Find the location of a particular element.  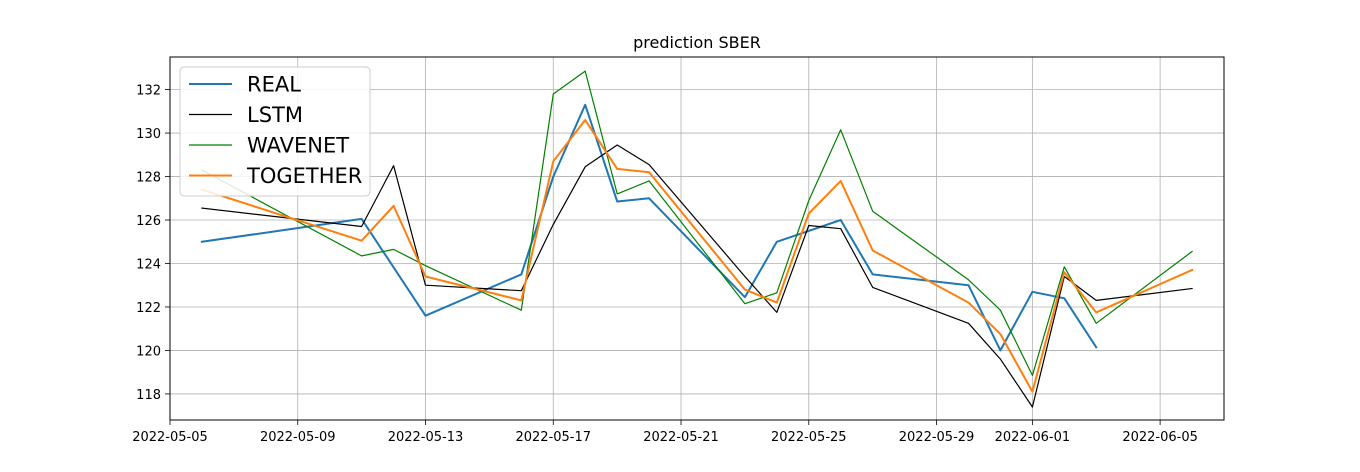

y-tick-label: 122 is located at coordinates (148, 308).